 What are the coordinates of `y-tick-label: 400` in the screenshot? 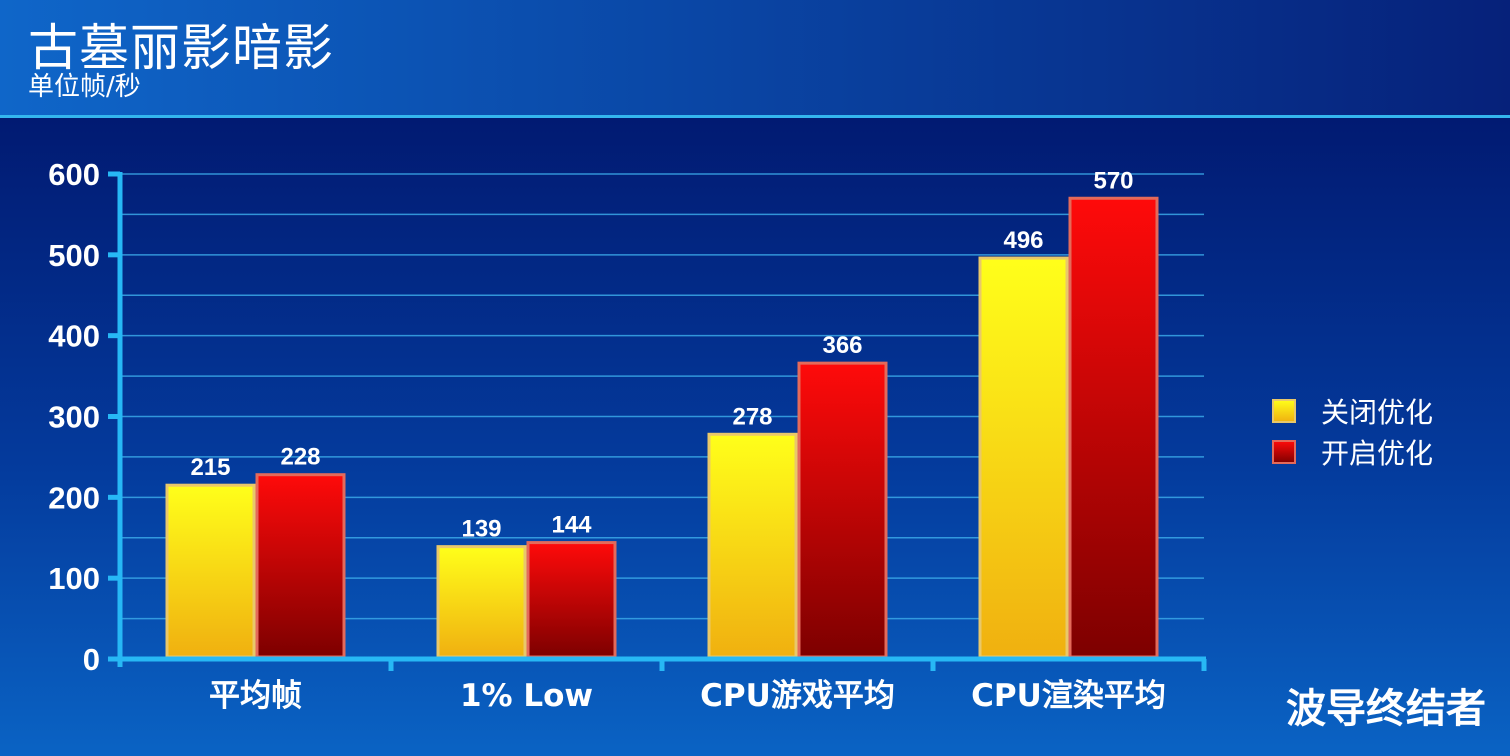 It's located at (74, 336).